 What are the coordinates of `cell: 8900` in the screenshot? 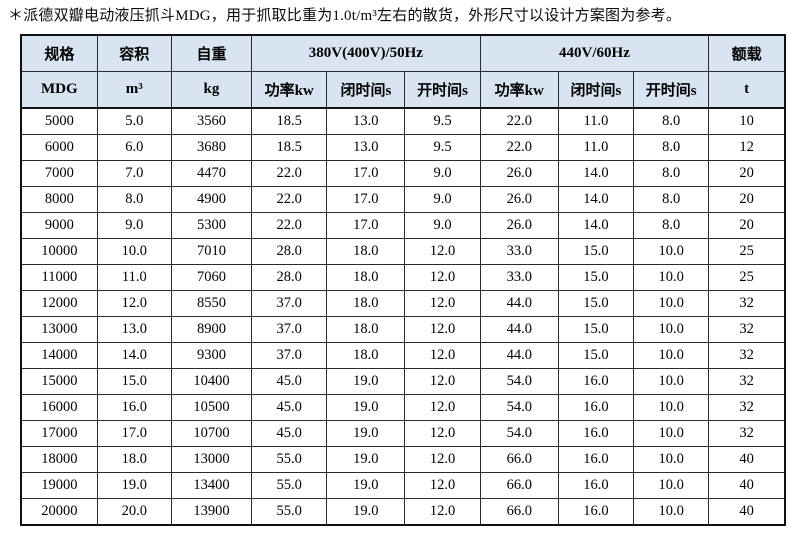 It's located at (211, 329).